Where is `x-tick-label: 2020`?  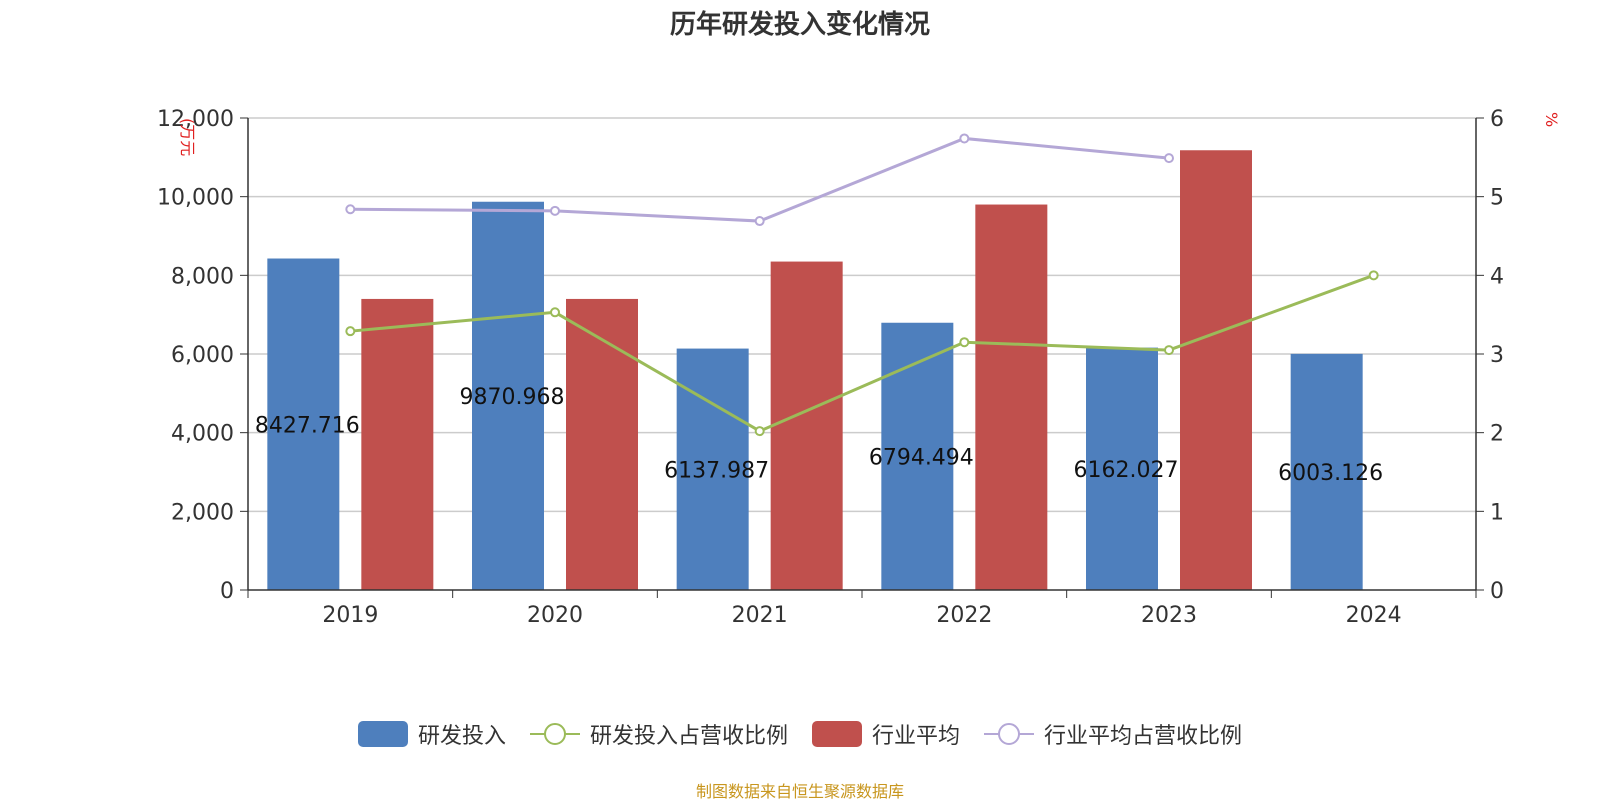
x-tick-label: 2020 is located at coordinates (555, 615).